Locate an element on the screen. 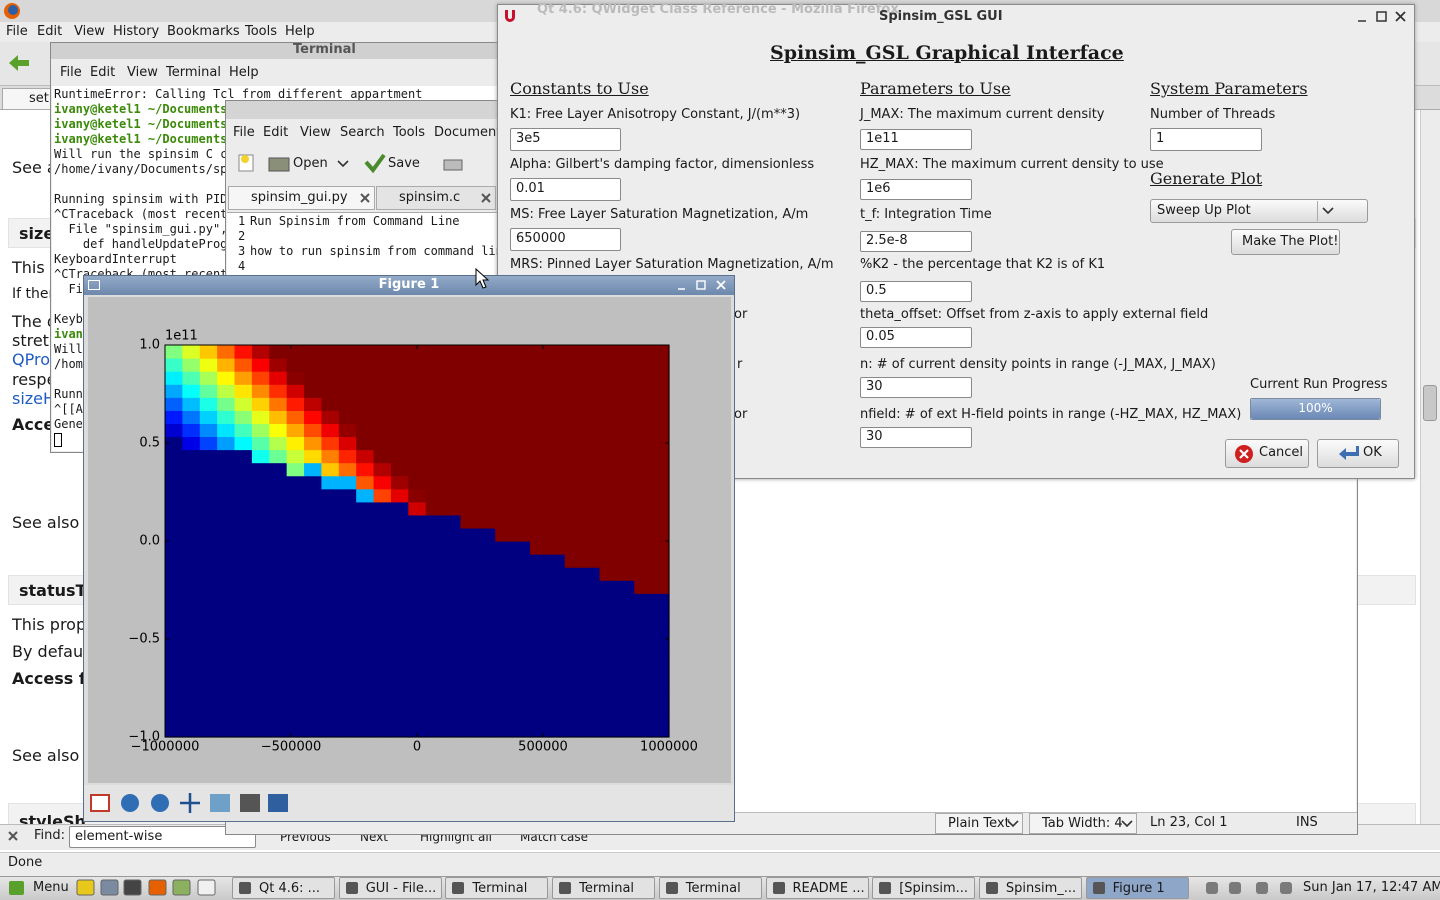 The width and height of the screenshot is (1440, 900). status-combo: Tab Width: 4 is located at coordinates (1083, 823).